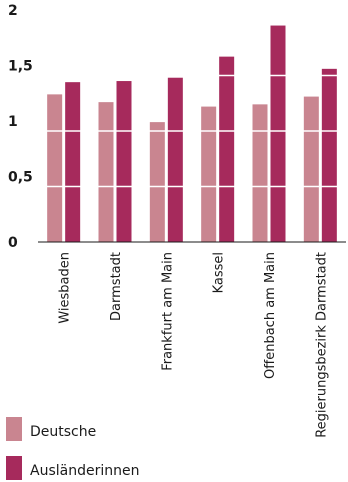 Image resolution: width=348 pixels, height=482 pixels. I want to click on x-tick-label: Darmstadt, so click(116, 286).